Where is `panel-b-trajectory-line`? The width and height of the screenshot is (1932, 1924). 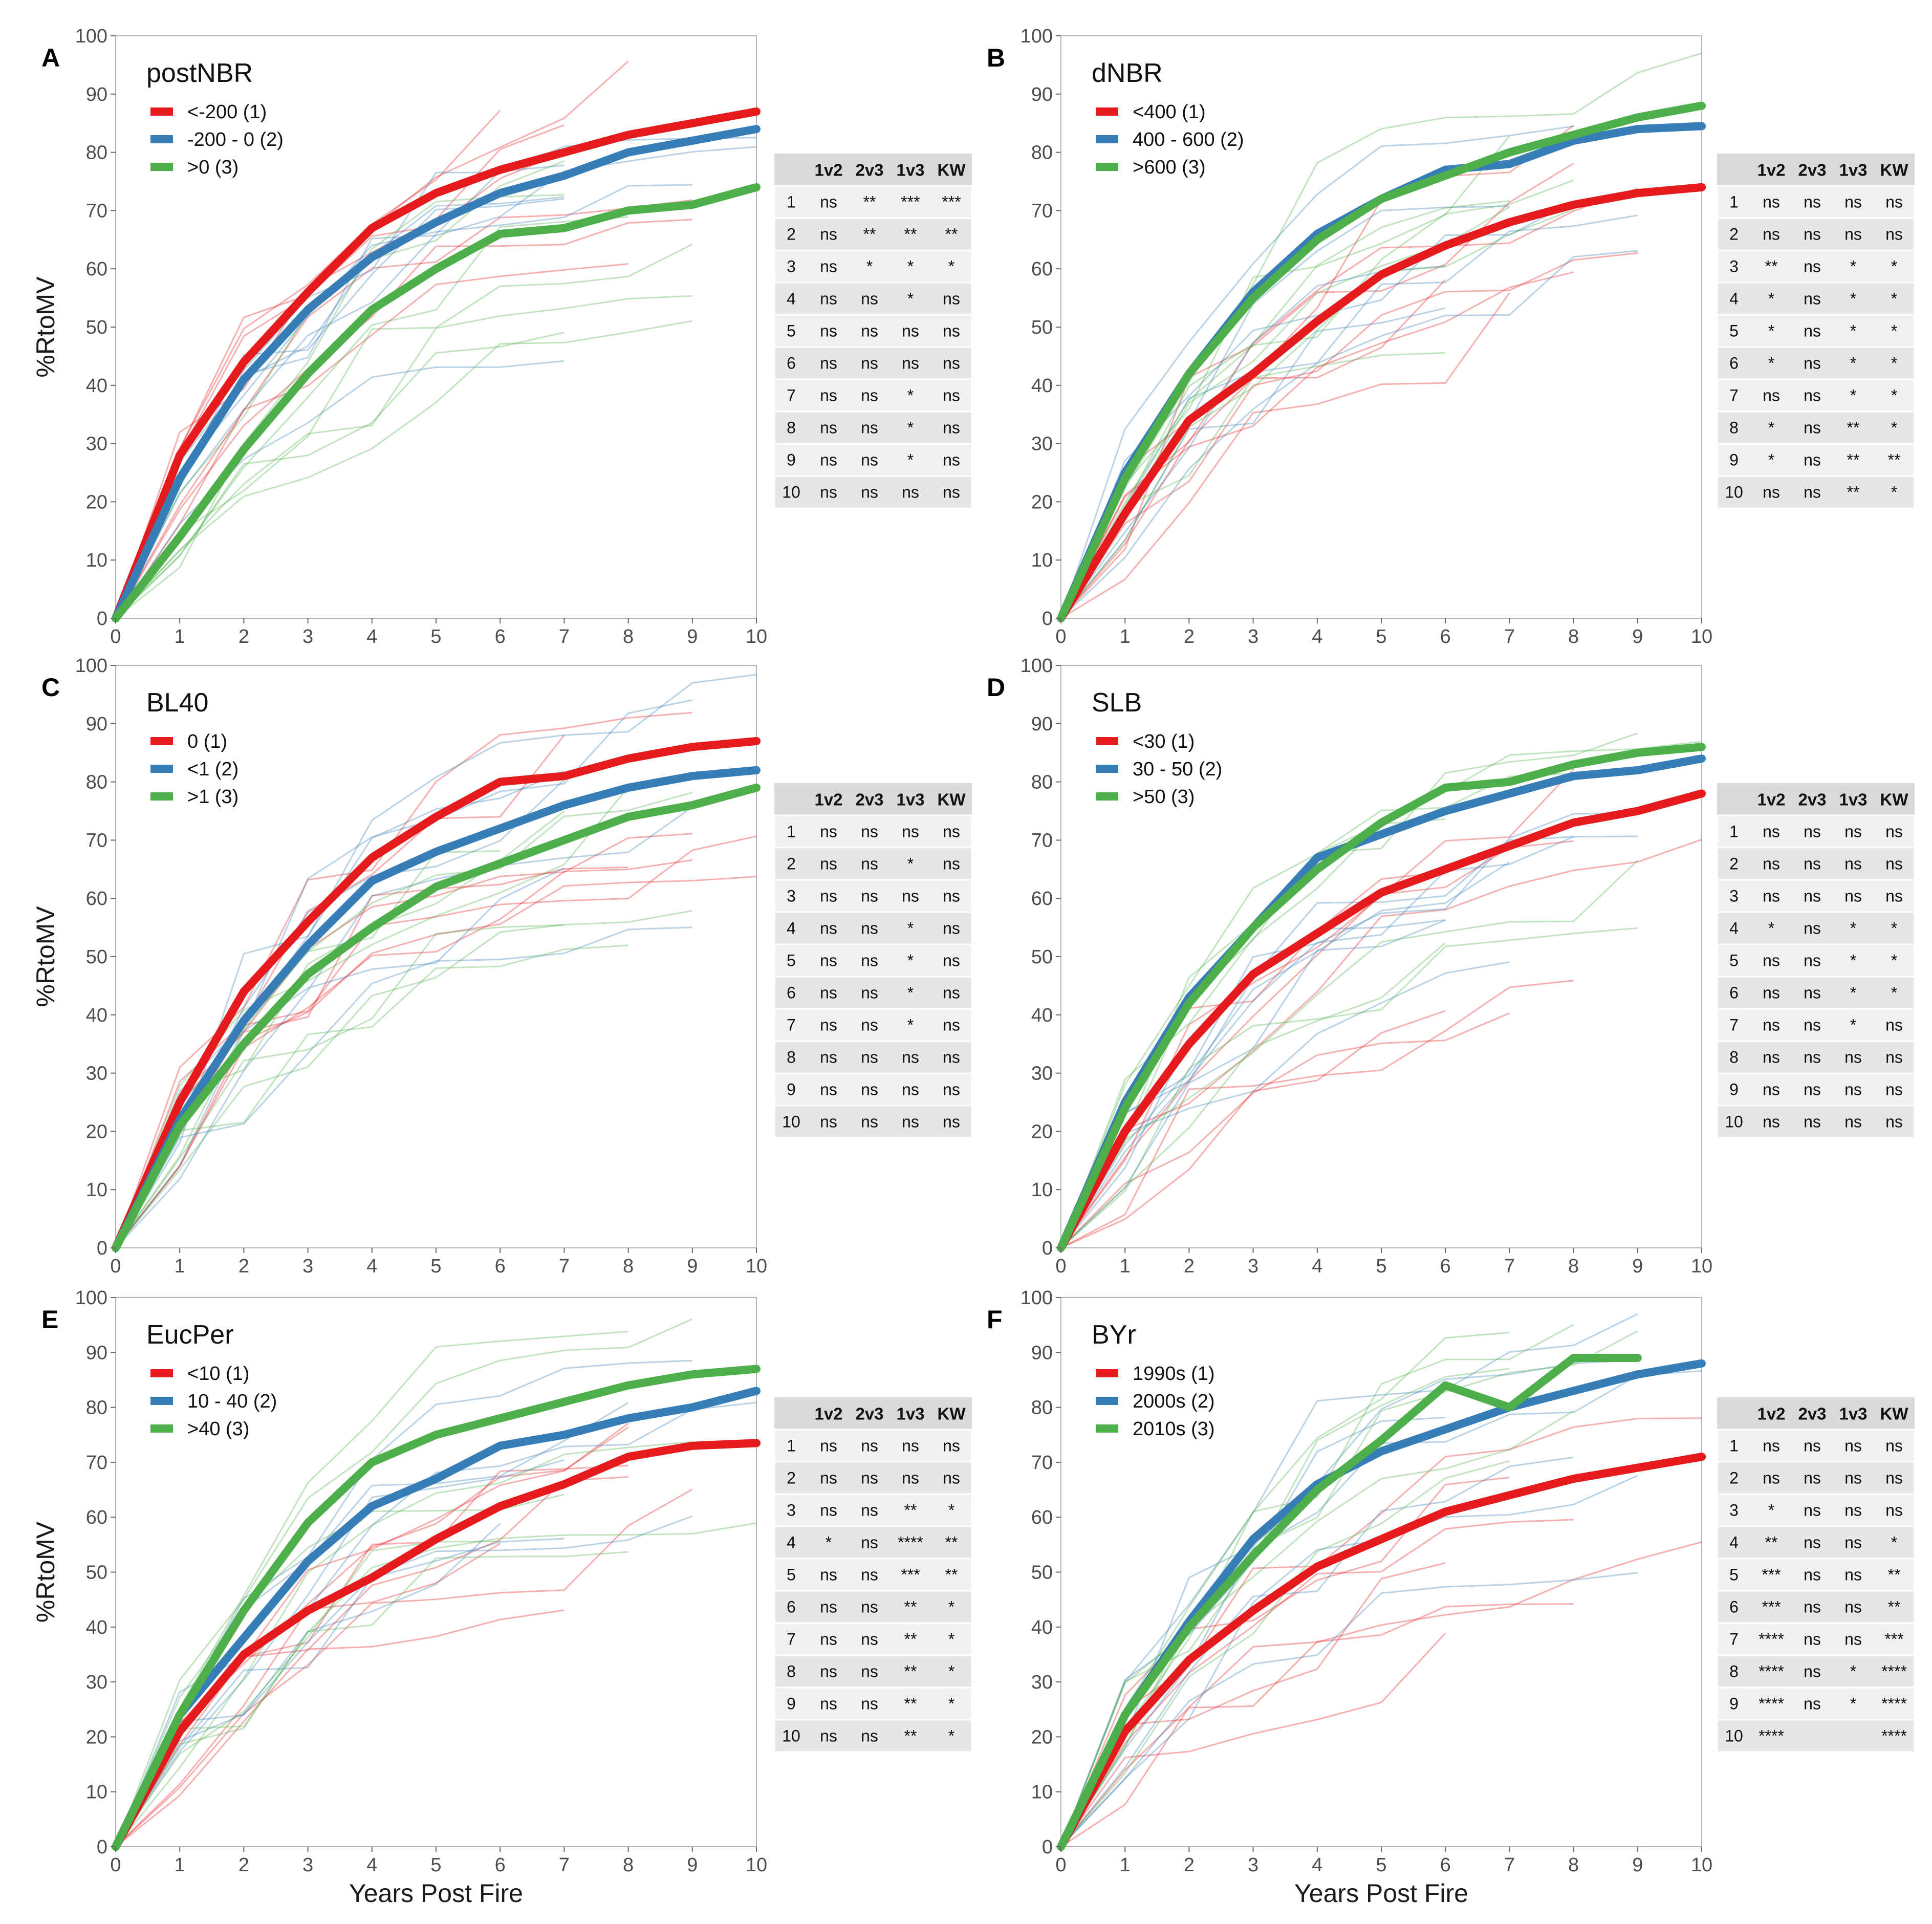
panel-b-trajectory-line is located at coordinates (1317, 413).